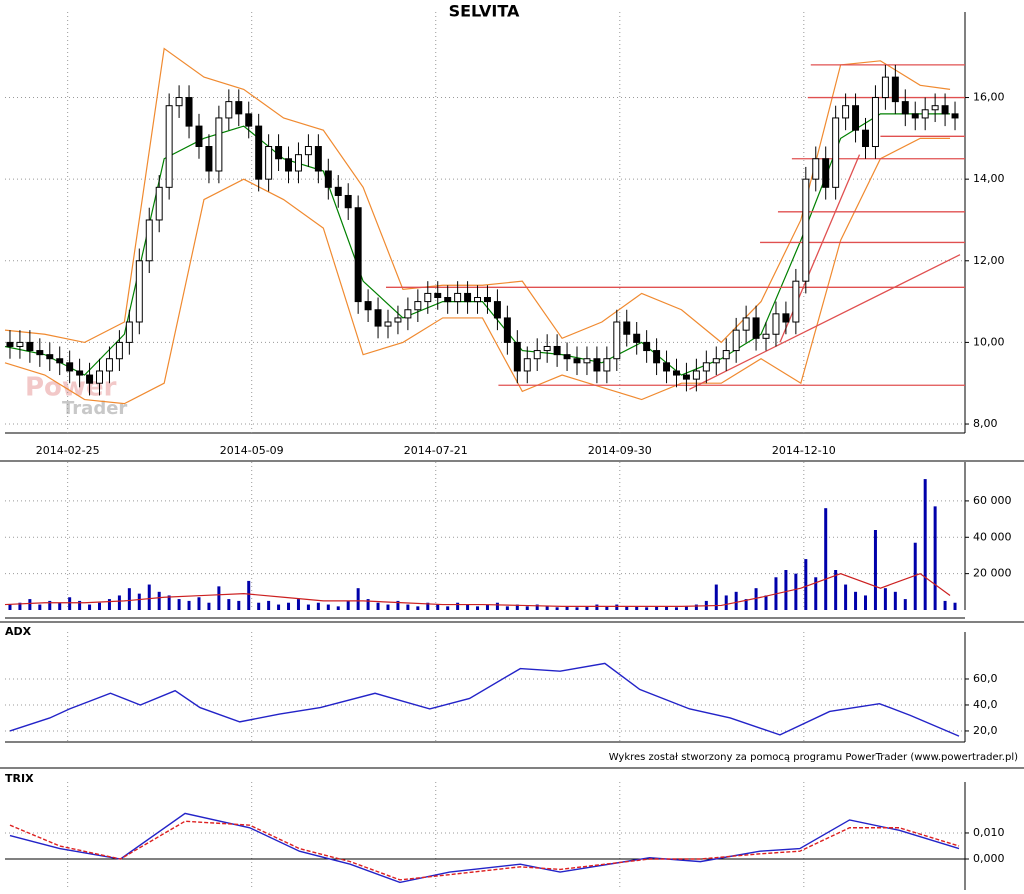  Describe the element at coordinates (985, 704) in the screenshot. I see `y-tick-label: 40,0` at that location.